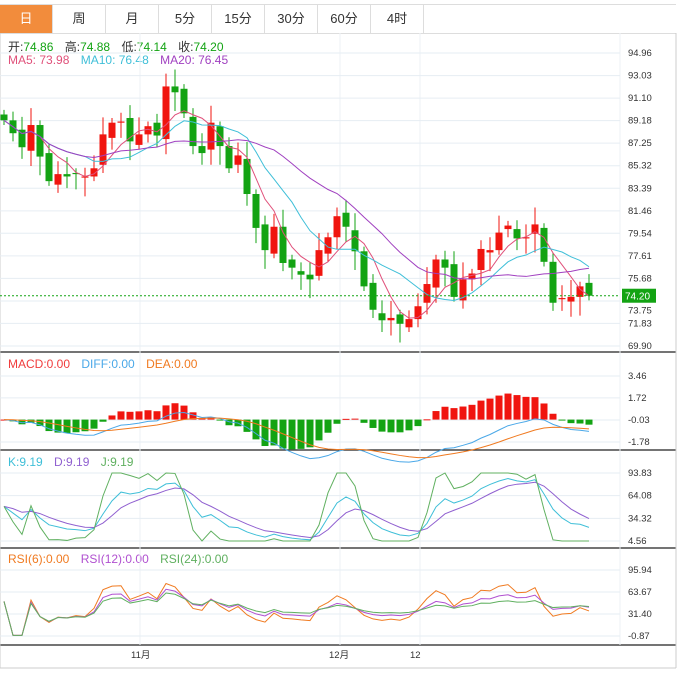 The width and height of the screenshot is (679, 678). I want to click on dea-label: DEA:0.00, so click(172, 364).